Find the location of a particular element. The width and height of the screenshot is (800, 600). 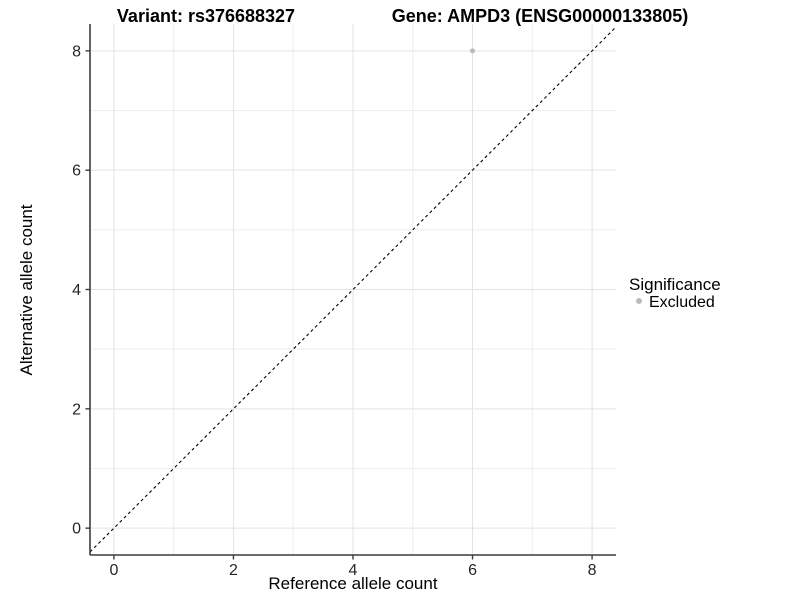

x-tick-label: 6 is located at coordinates (472, 570).